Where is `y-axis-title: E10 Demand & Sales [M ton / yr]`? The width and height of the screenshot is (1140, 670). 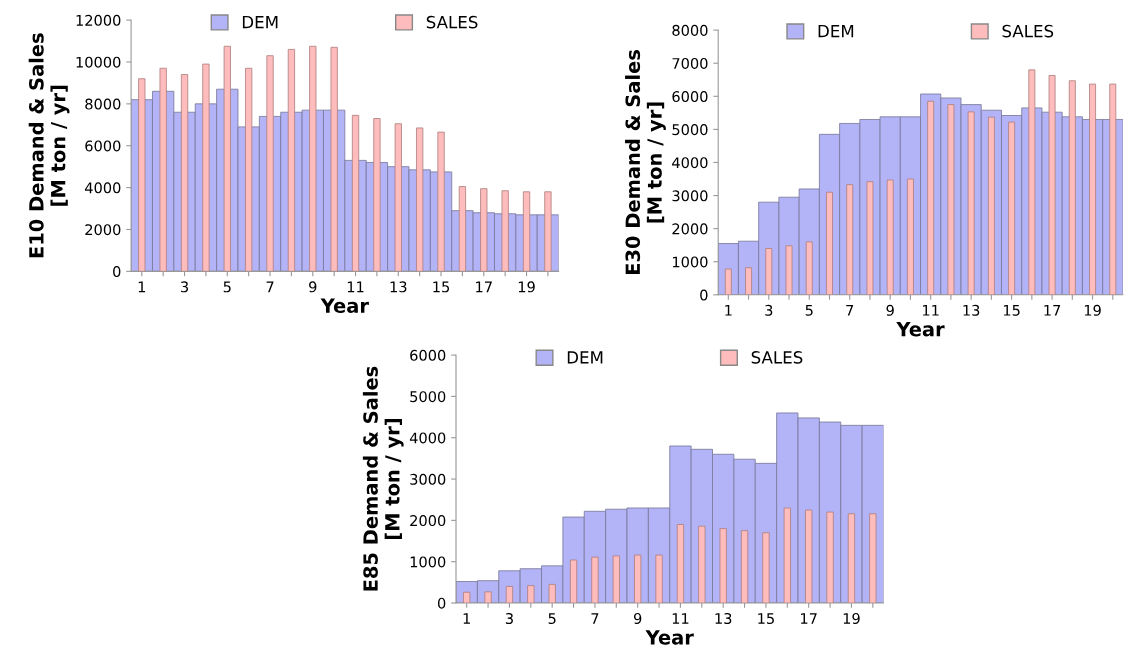 y-axis-title: E10 Demand & Sales [M ton / yr] is located at coordinates (49, 145).